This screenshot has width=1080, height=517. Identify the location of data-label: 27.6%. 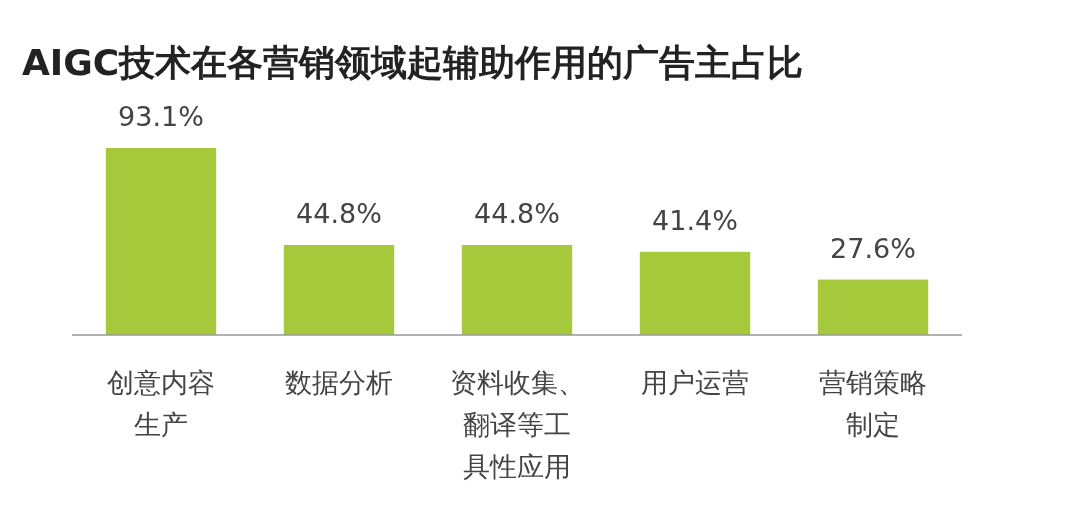
(873, 248).